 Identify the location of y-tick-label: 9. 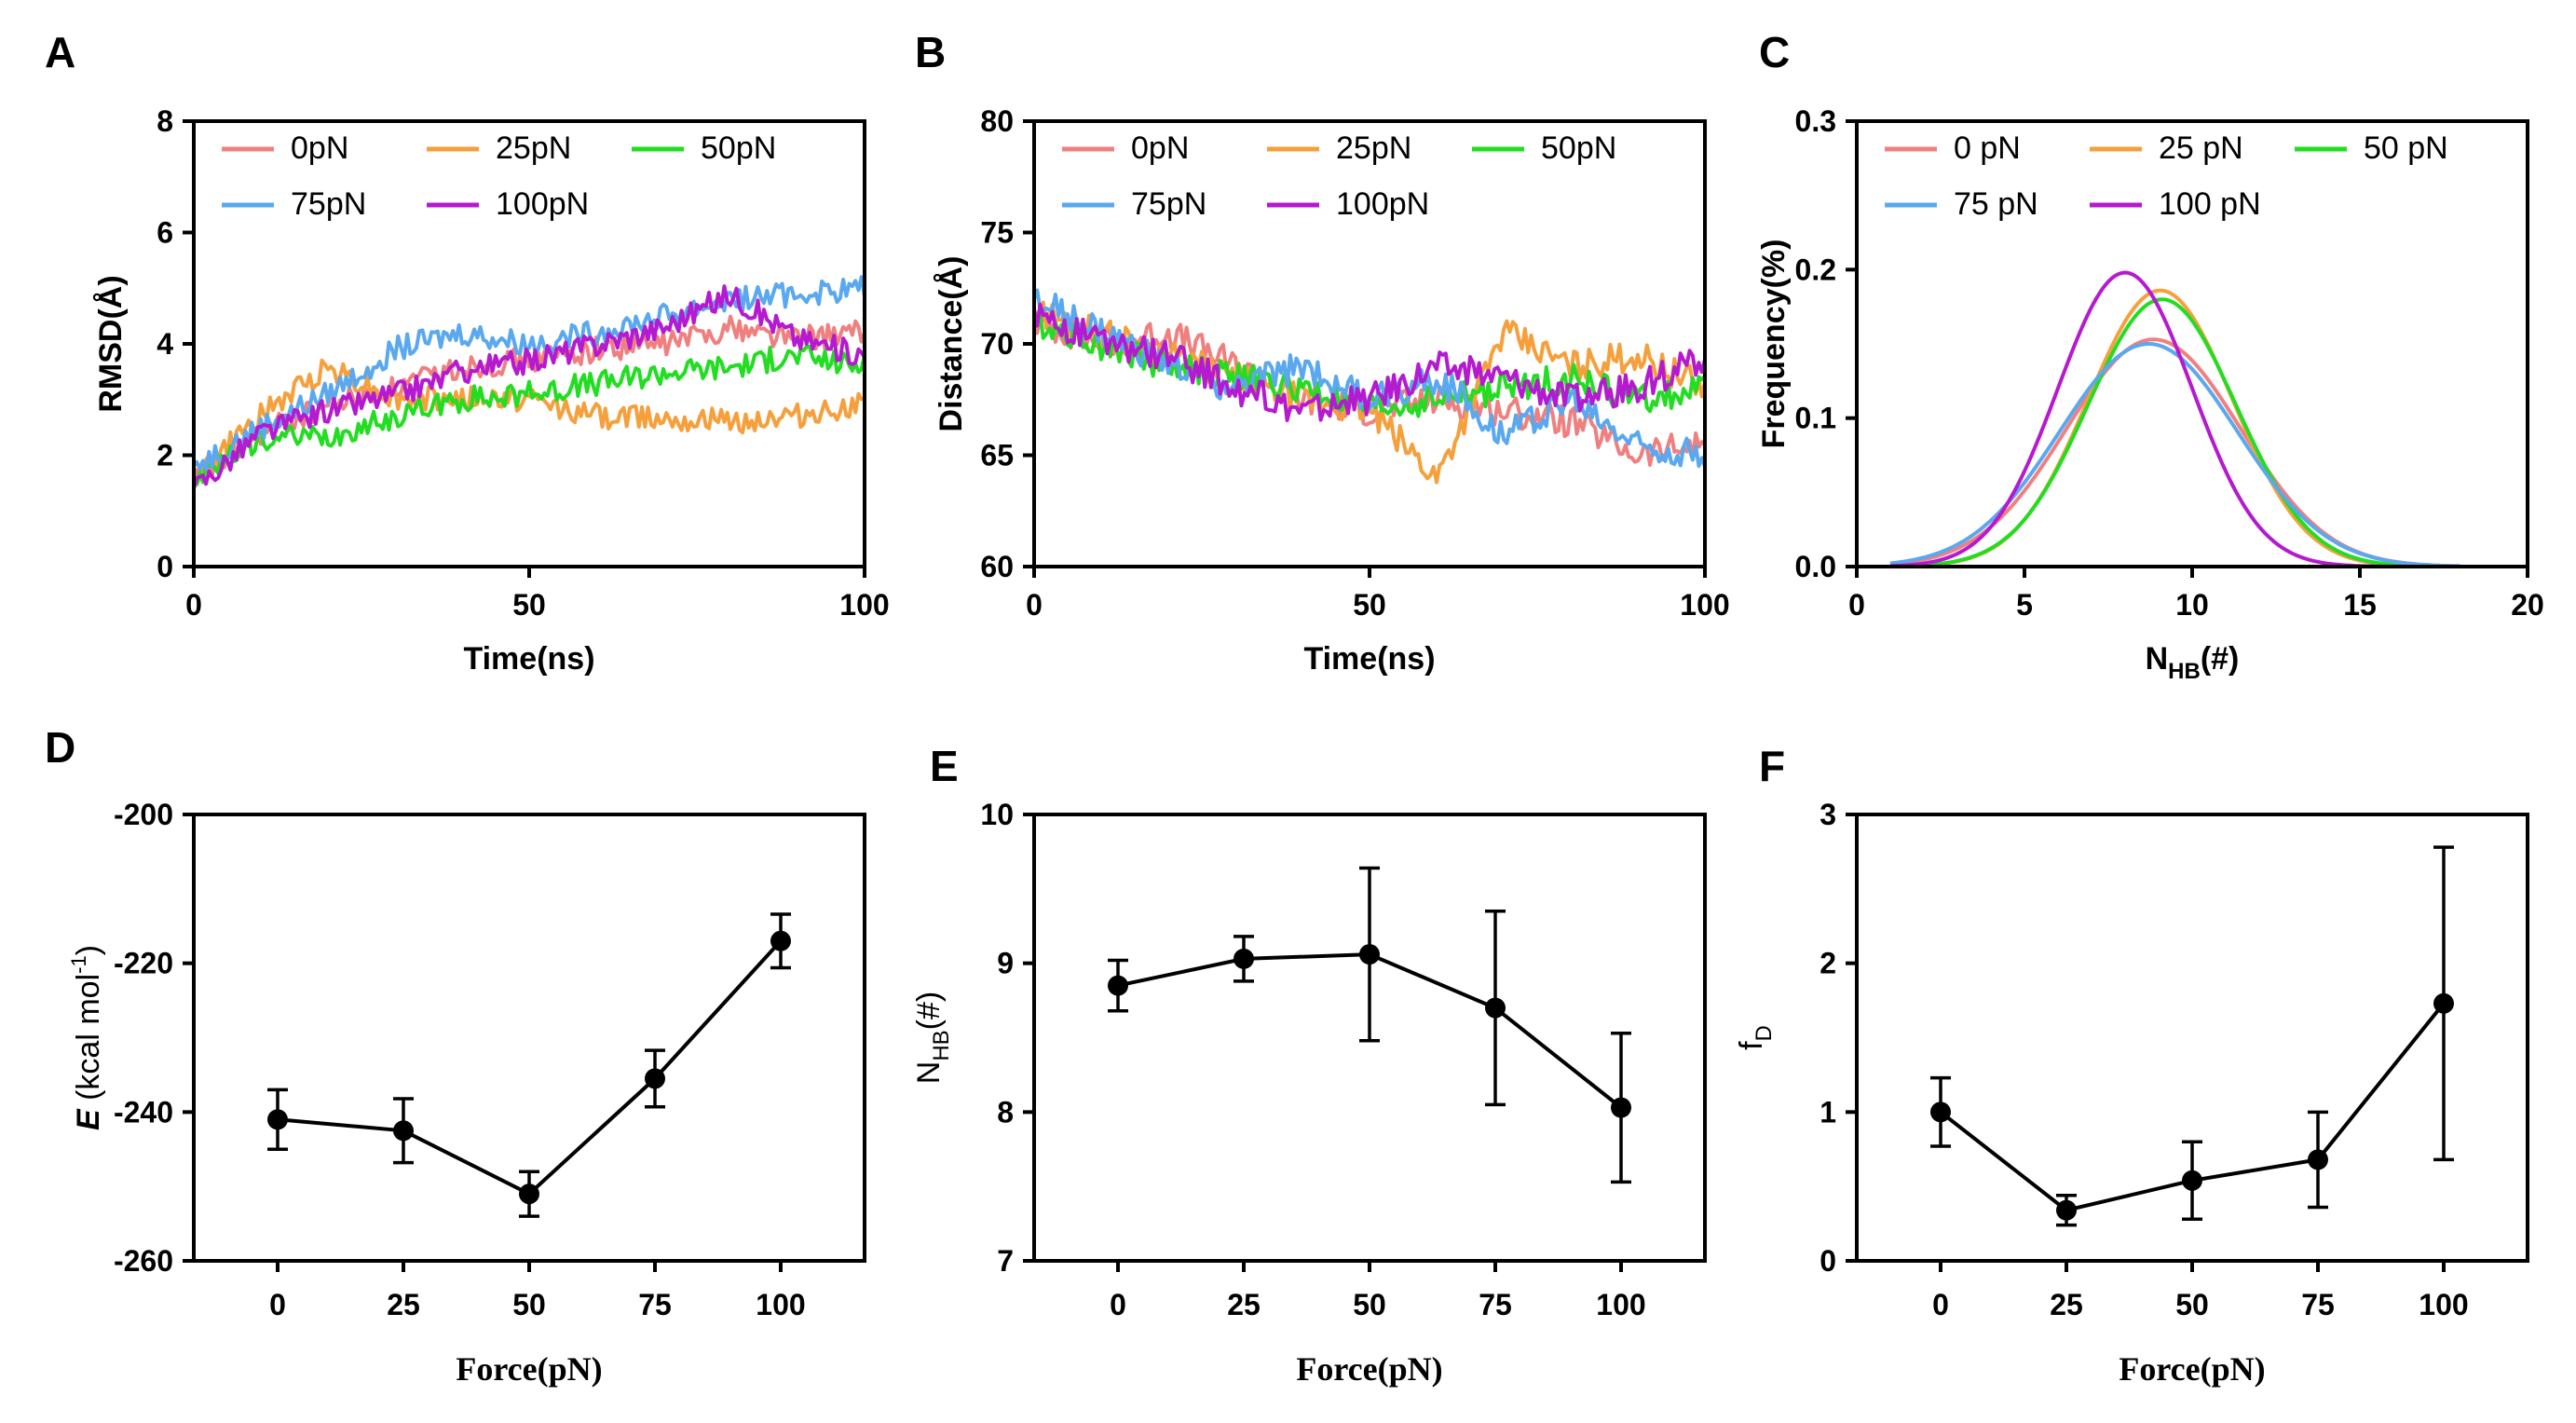
(1005, 964).